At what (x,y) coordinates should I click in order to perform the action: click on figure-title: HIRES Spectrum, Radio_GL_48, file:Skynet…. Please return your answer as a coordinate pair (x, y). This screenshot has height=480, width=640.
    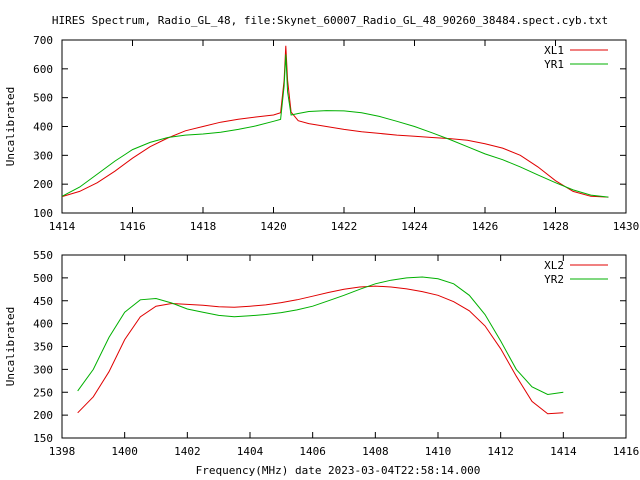
    Looking at the image, I should click on (330, 20).